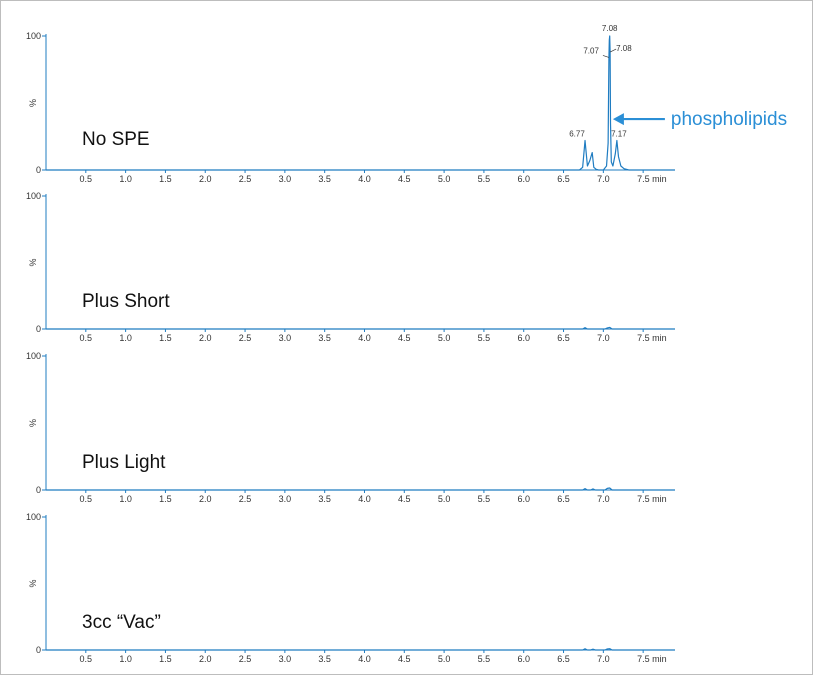 This screenshot has width=814, height=676. I want to click on panel-label: 3cc “Vac”, so click(121, 622).